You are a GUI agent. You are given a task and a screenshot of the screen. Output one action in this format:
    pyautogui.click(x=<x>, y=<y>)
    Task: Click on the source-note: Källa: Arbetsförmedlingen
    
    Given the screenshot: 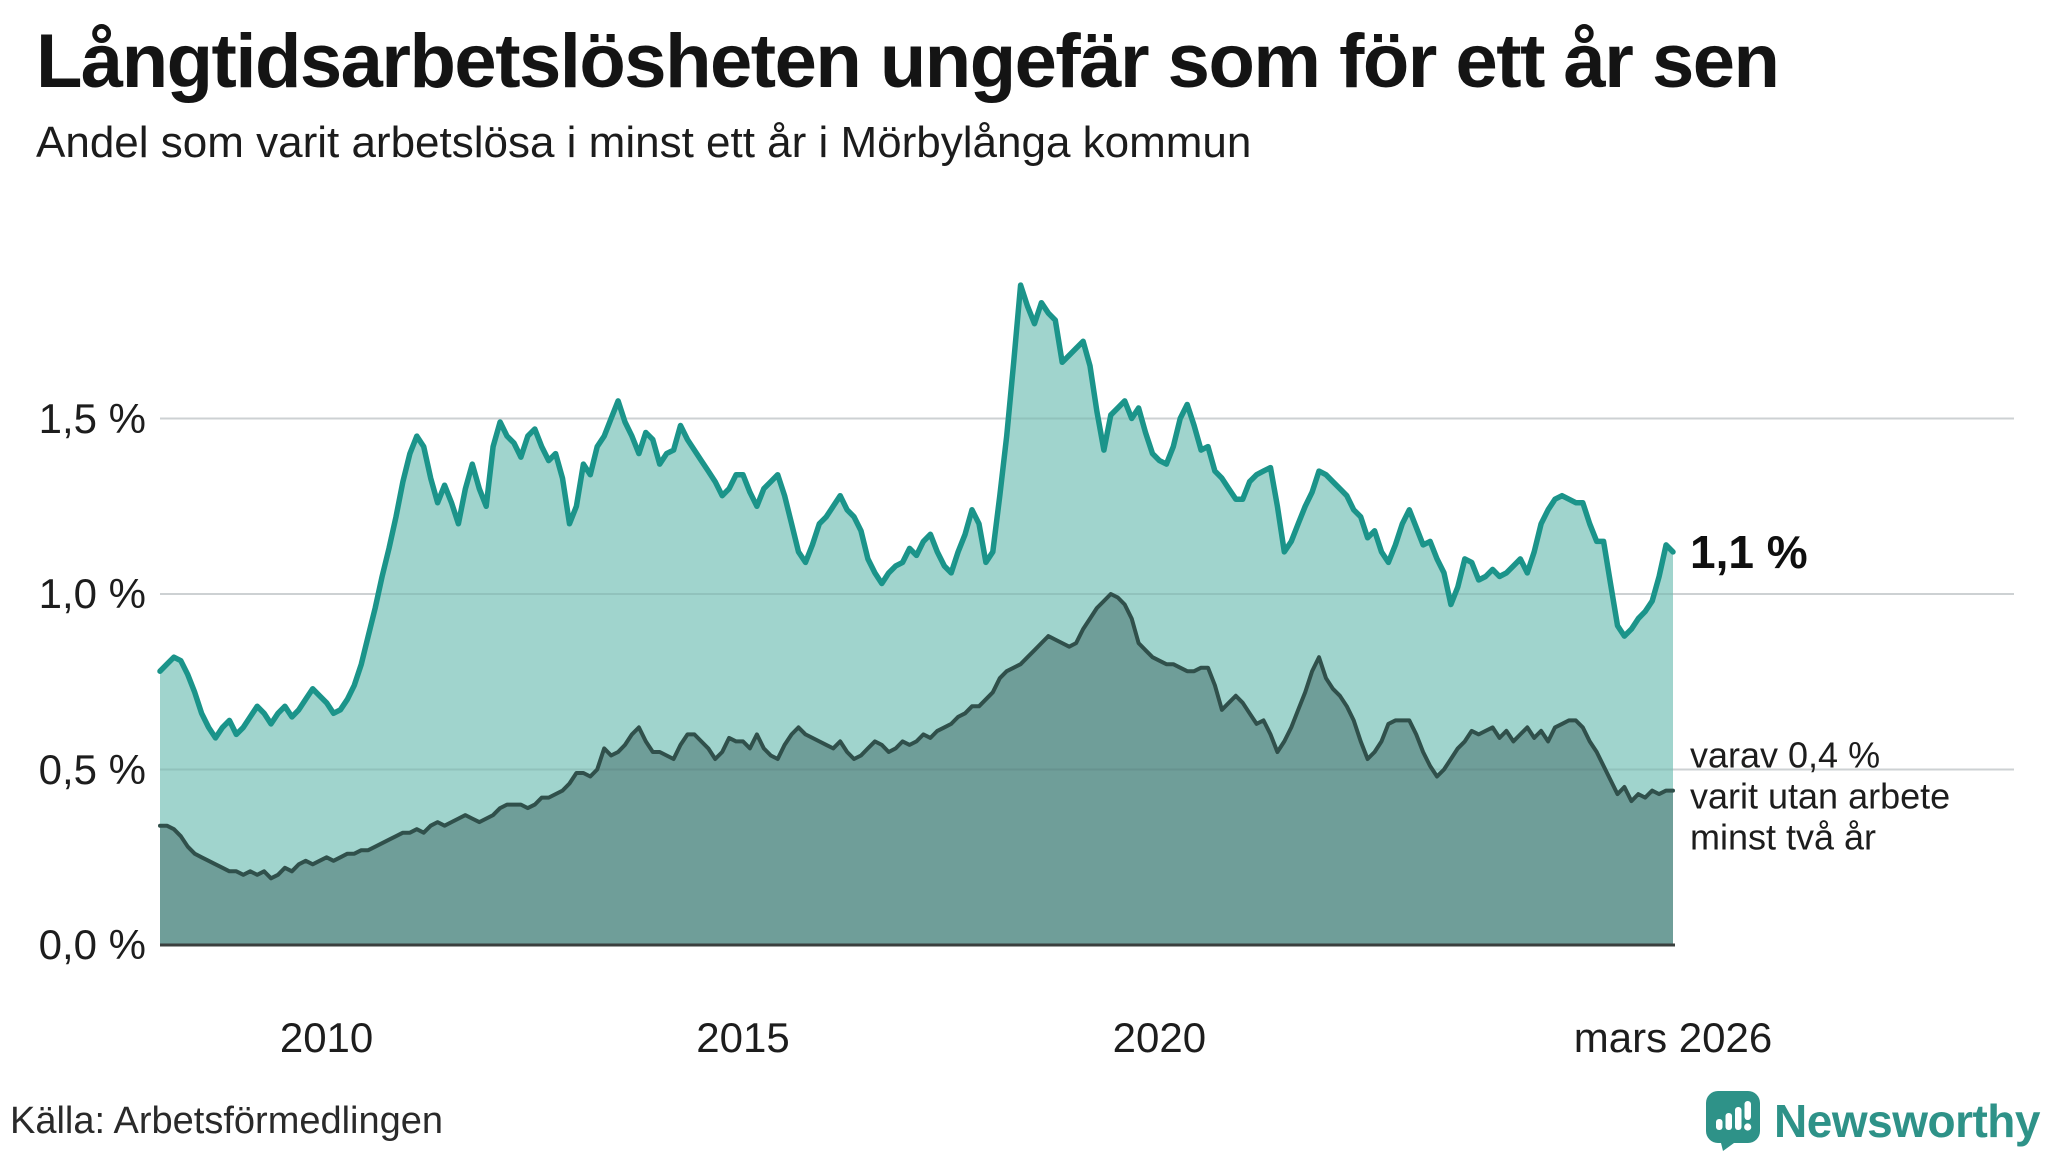 What is the action you would take?
    pyautogui.click(x=227, y=1121)
    